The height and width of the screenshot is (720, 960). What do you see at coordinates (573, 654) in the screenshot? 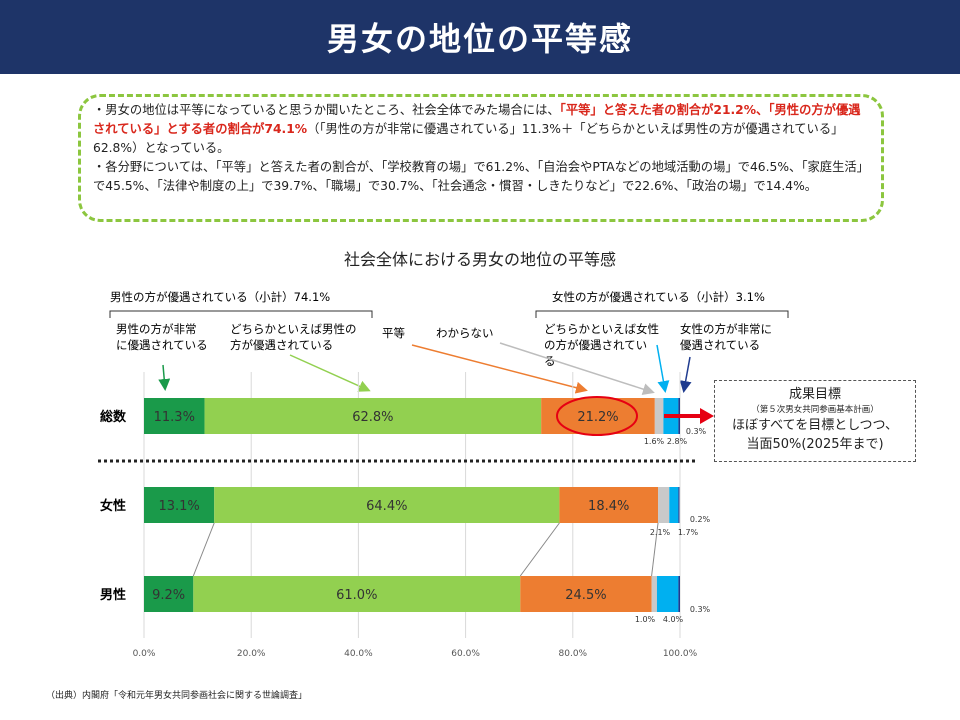
I see `x-tick-label: 80.0%` at bounding box center [573, 654].